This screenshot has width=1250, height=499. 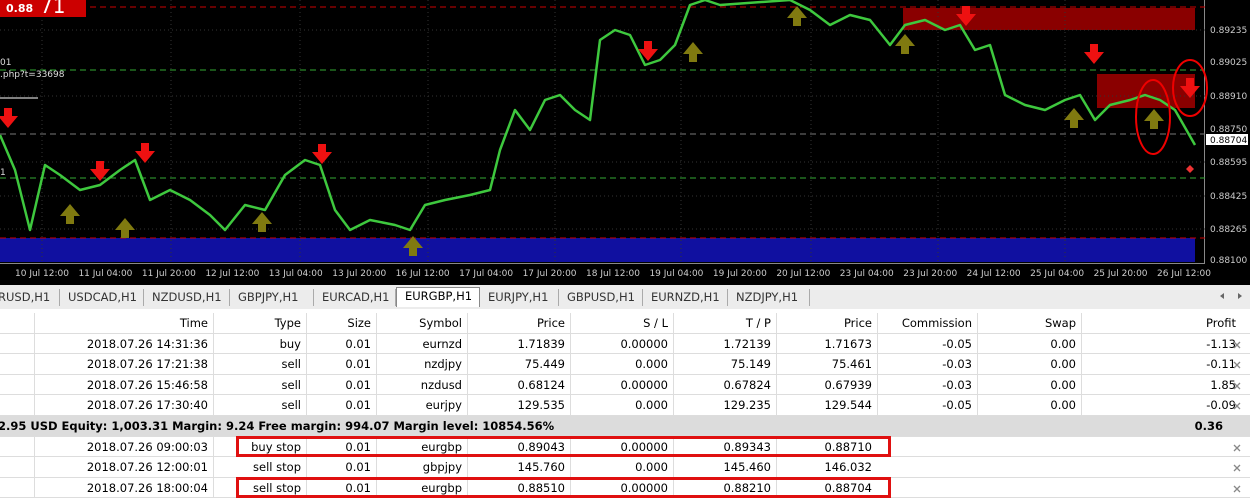 What do you see at coordinates (685, 297) in the screenshot?
I see `tab: EURNZD,H1` at bounding box center [685, 297].